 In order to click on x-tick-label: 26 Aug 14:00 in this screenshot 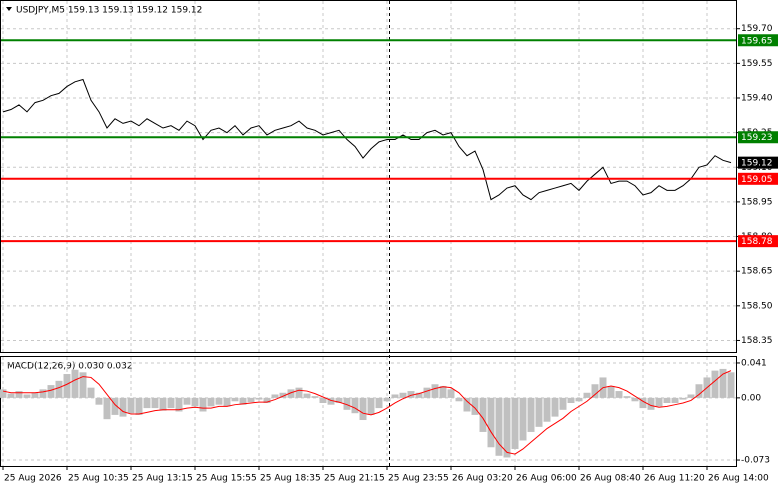, I will do `click(738, 479)`.